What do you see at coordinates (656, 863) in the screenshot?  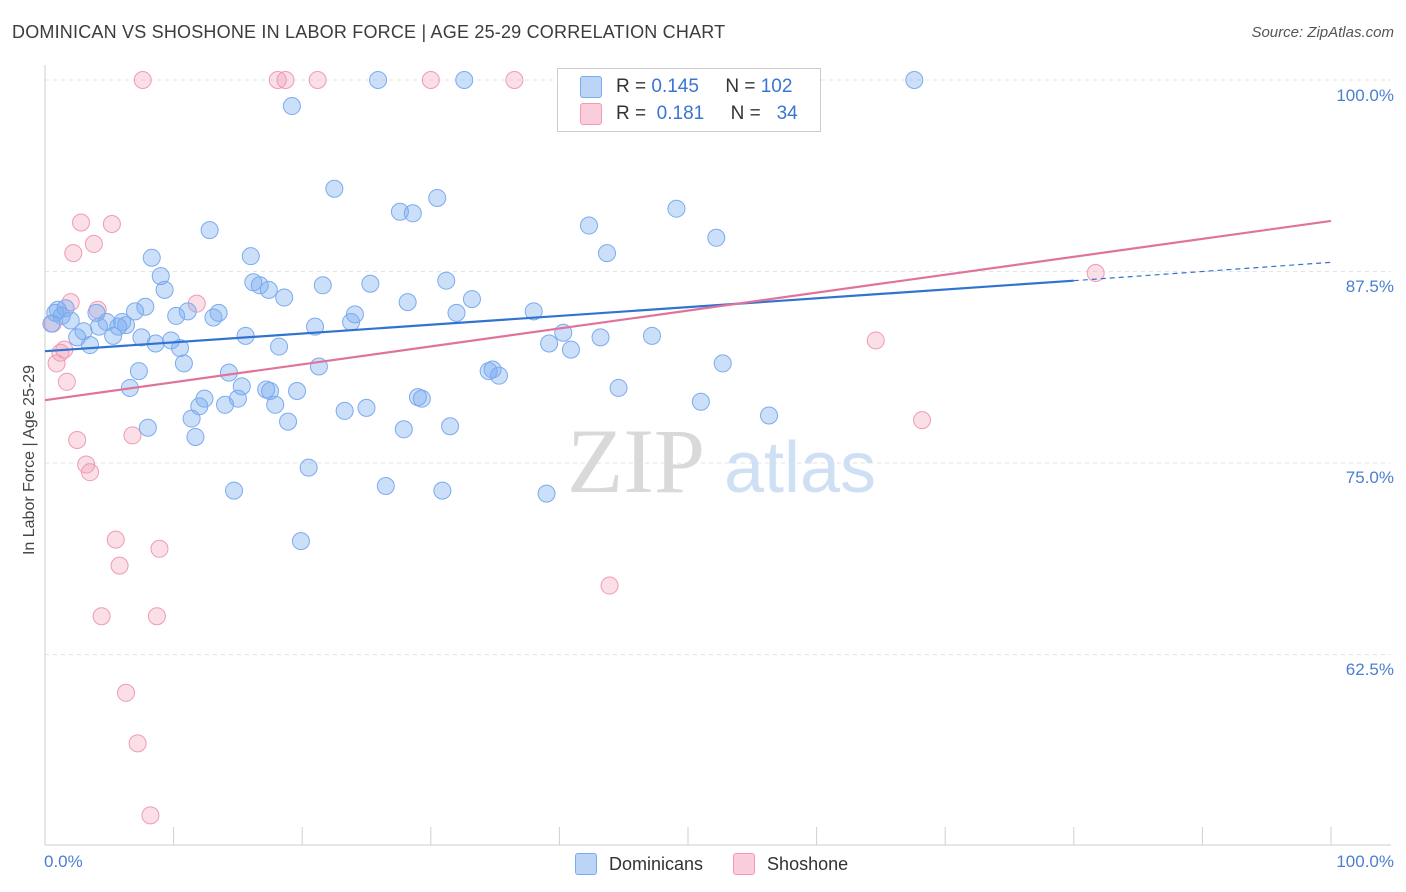 I see `legend-label-dominicans: Dominicans` at bounding box center [656, 863].